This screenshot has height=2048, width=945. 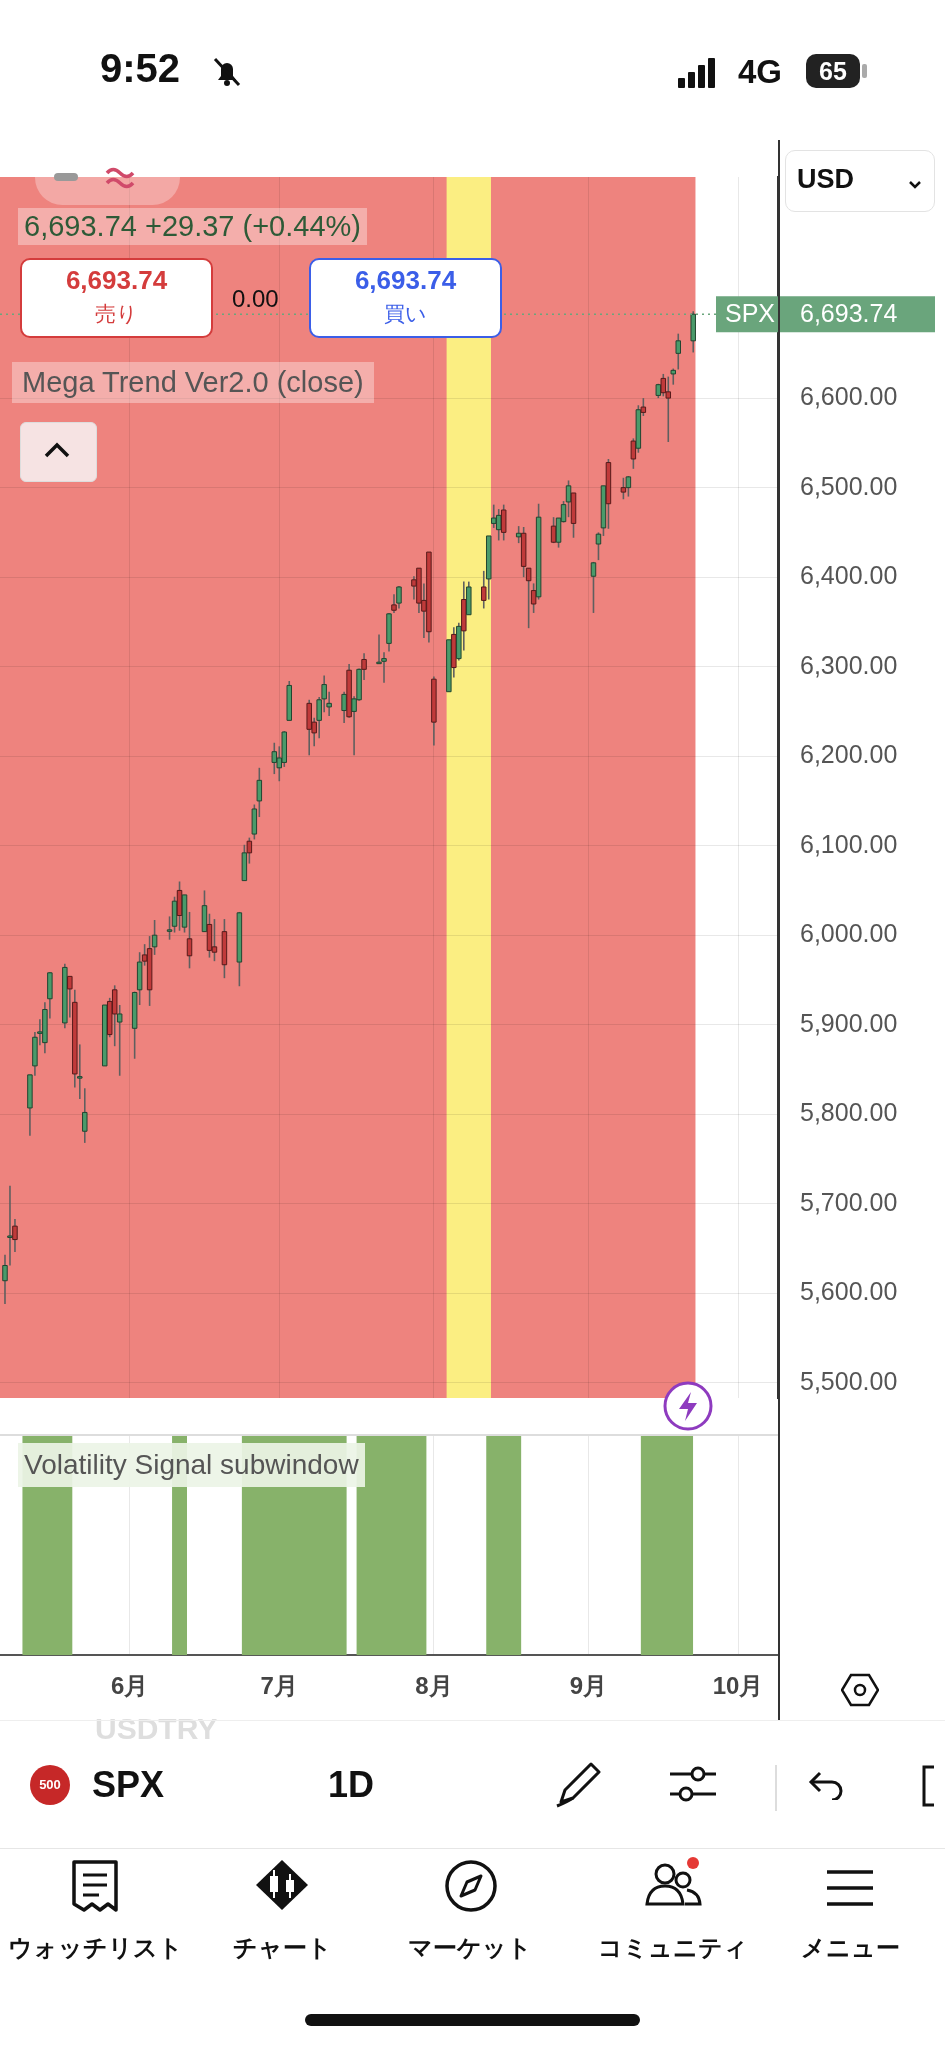 What do you see at coordinates (470, 1948) in the screenshot?
I see `text: マーケット` at bounding box center [470, 1948].